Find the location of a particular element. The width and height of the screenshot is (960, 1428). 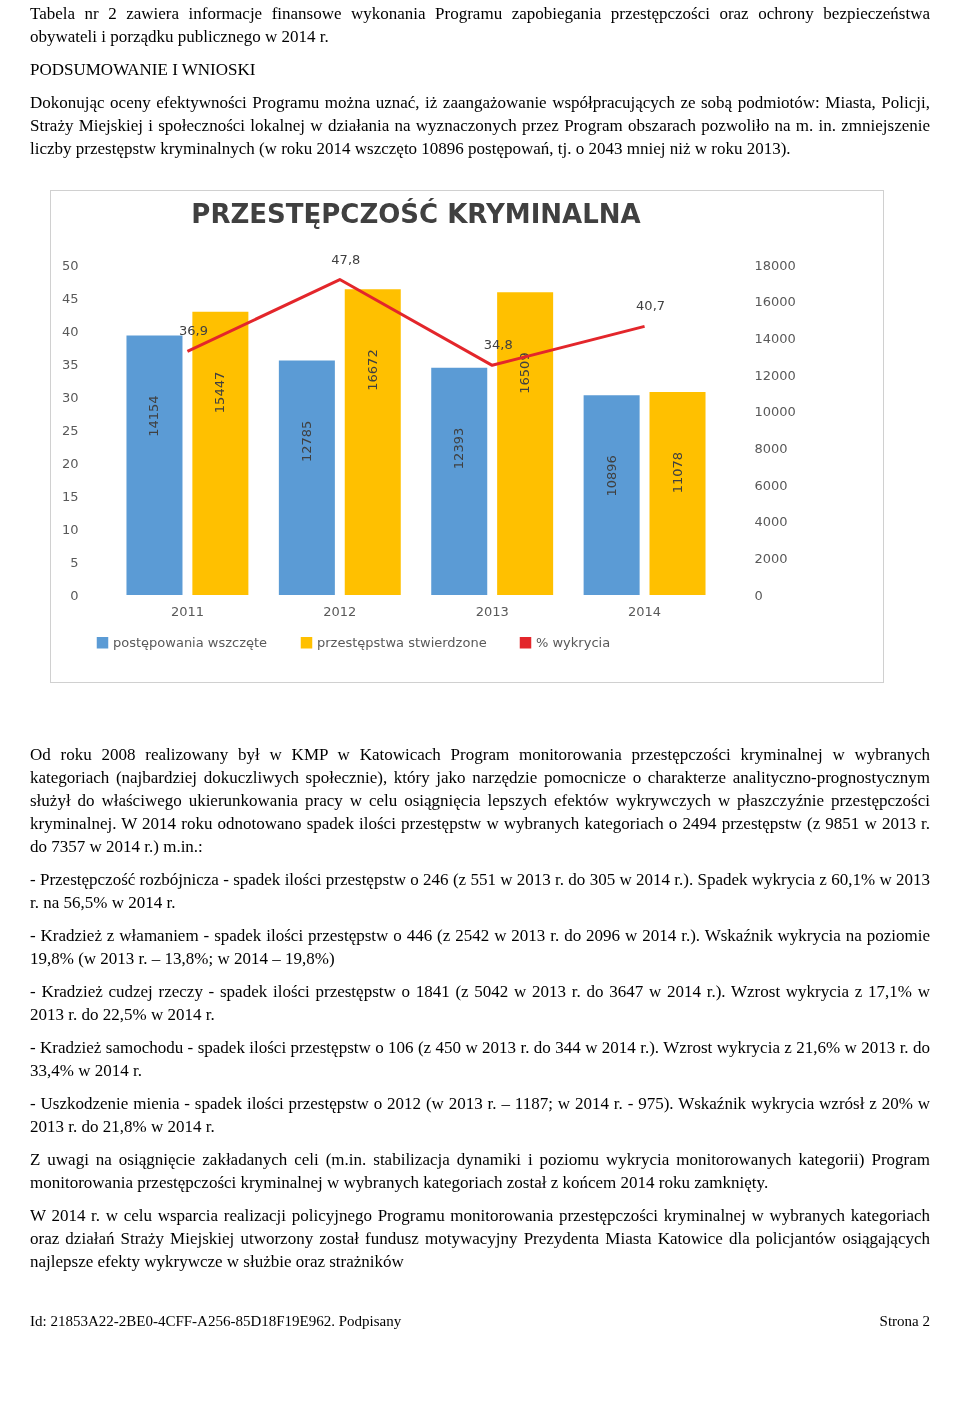

y-tick-label: 10 is located at coordinates (70, 529).